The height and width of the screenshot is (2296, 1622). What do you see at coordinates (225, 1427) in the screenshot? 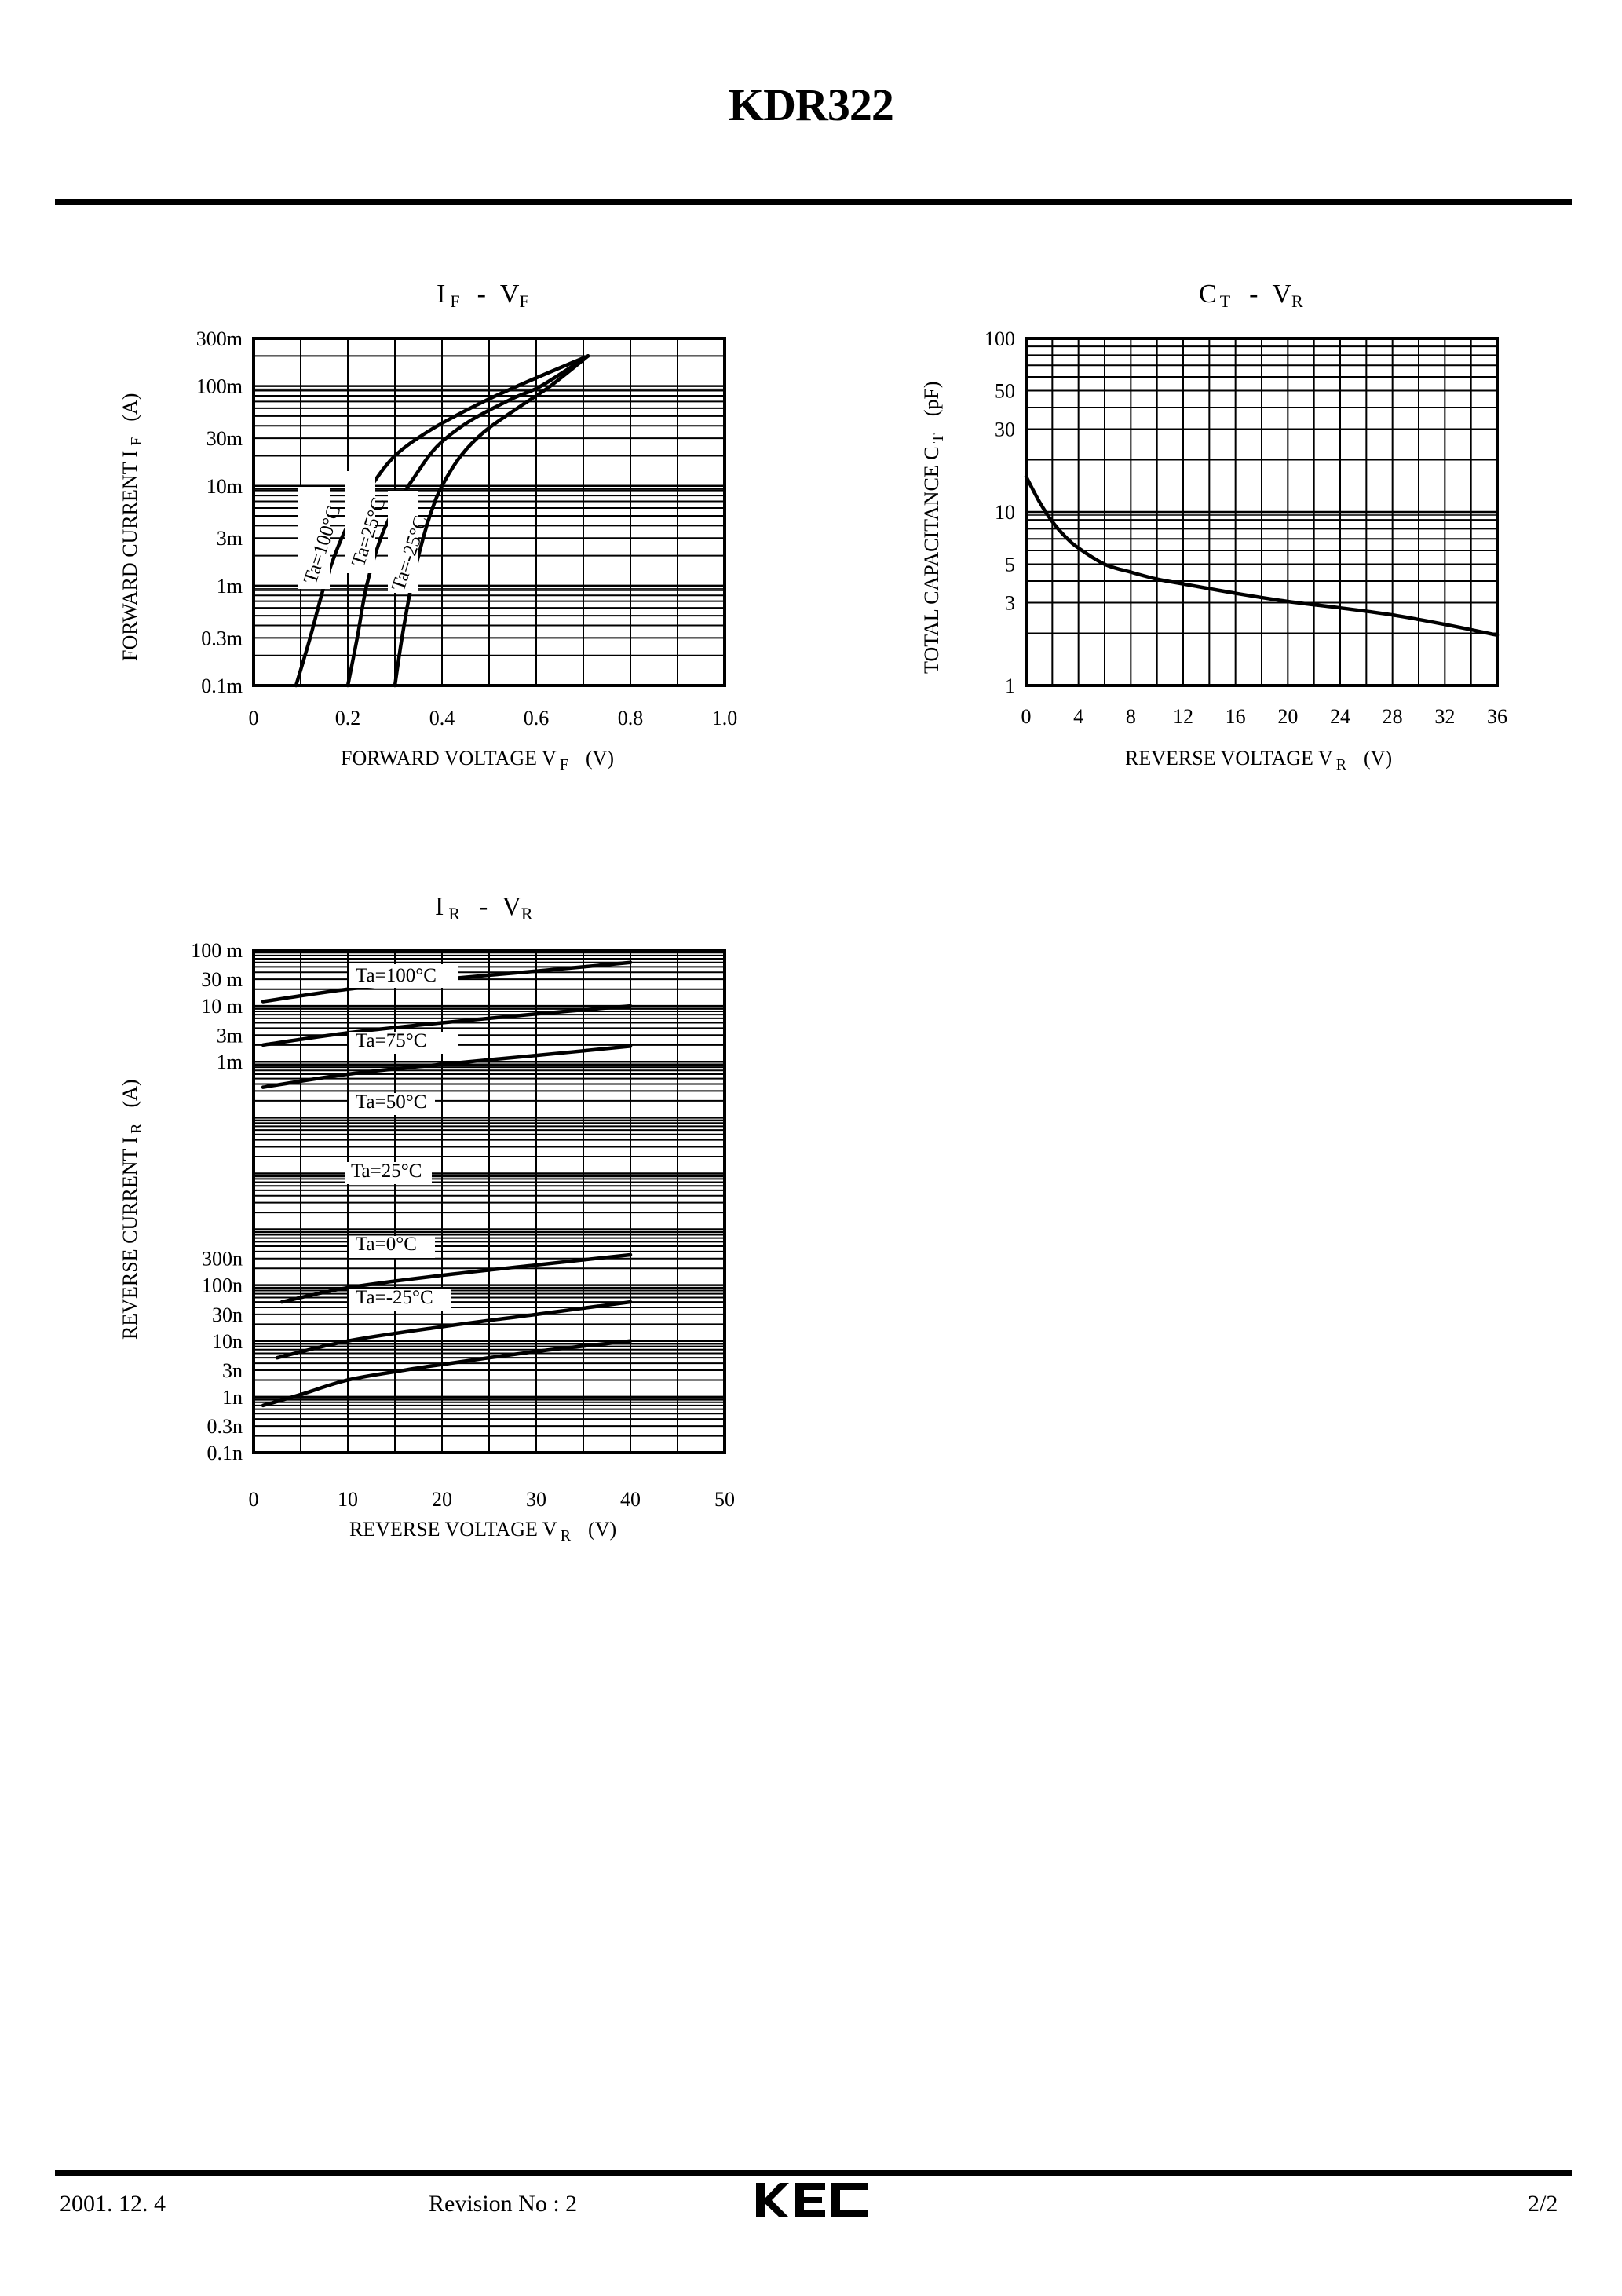
I see `y-tick-label: 0.3n` at bounding box center [225, 1427].